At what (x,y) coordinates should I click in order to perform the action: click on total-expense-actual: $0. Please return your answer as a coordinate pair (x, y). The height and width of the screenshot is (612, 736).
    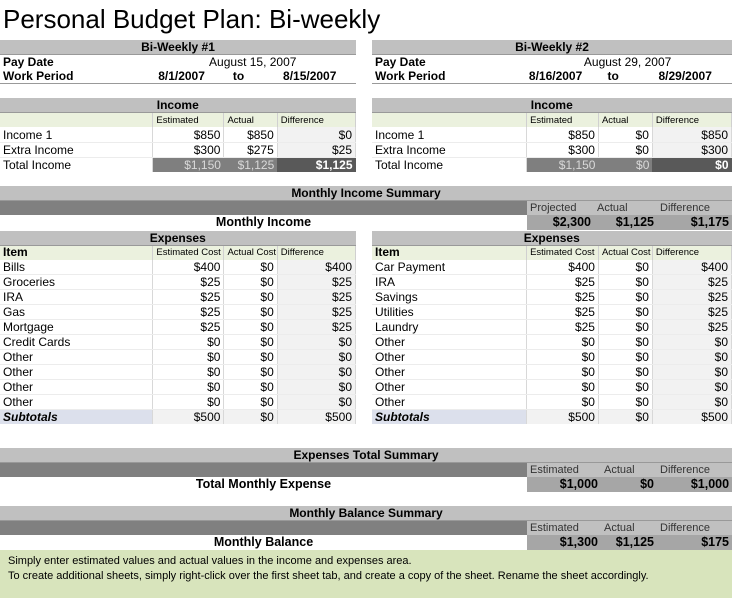
    Looking at the image, I should click on (629, 484).